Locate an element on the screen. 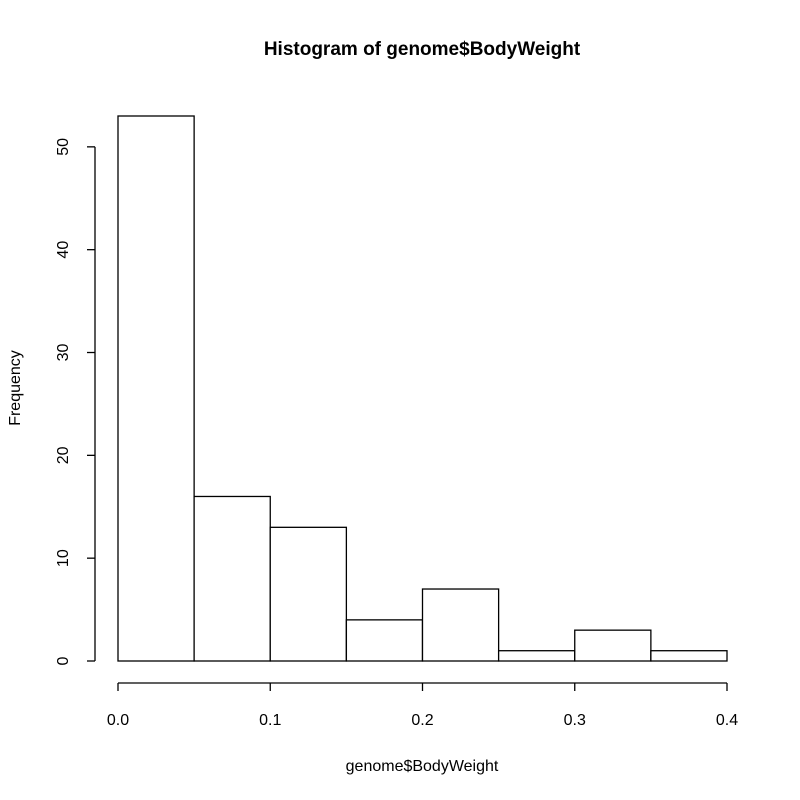 The height and width of the screenshot is (800, 800). x-tick-label: 0.3 is located at coordinates (575, 720).